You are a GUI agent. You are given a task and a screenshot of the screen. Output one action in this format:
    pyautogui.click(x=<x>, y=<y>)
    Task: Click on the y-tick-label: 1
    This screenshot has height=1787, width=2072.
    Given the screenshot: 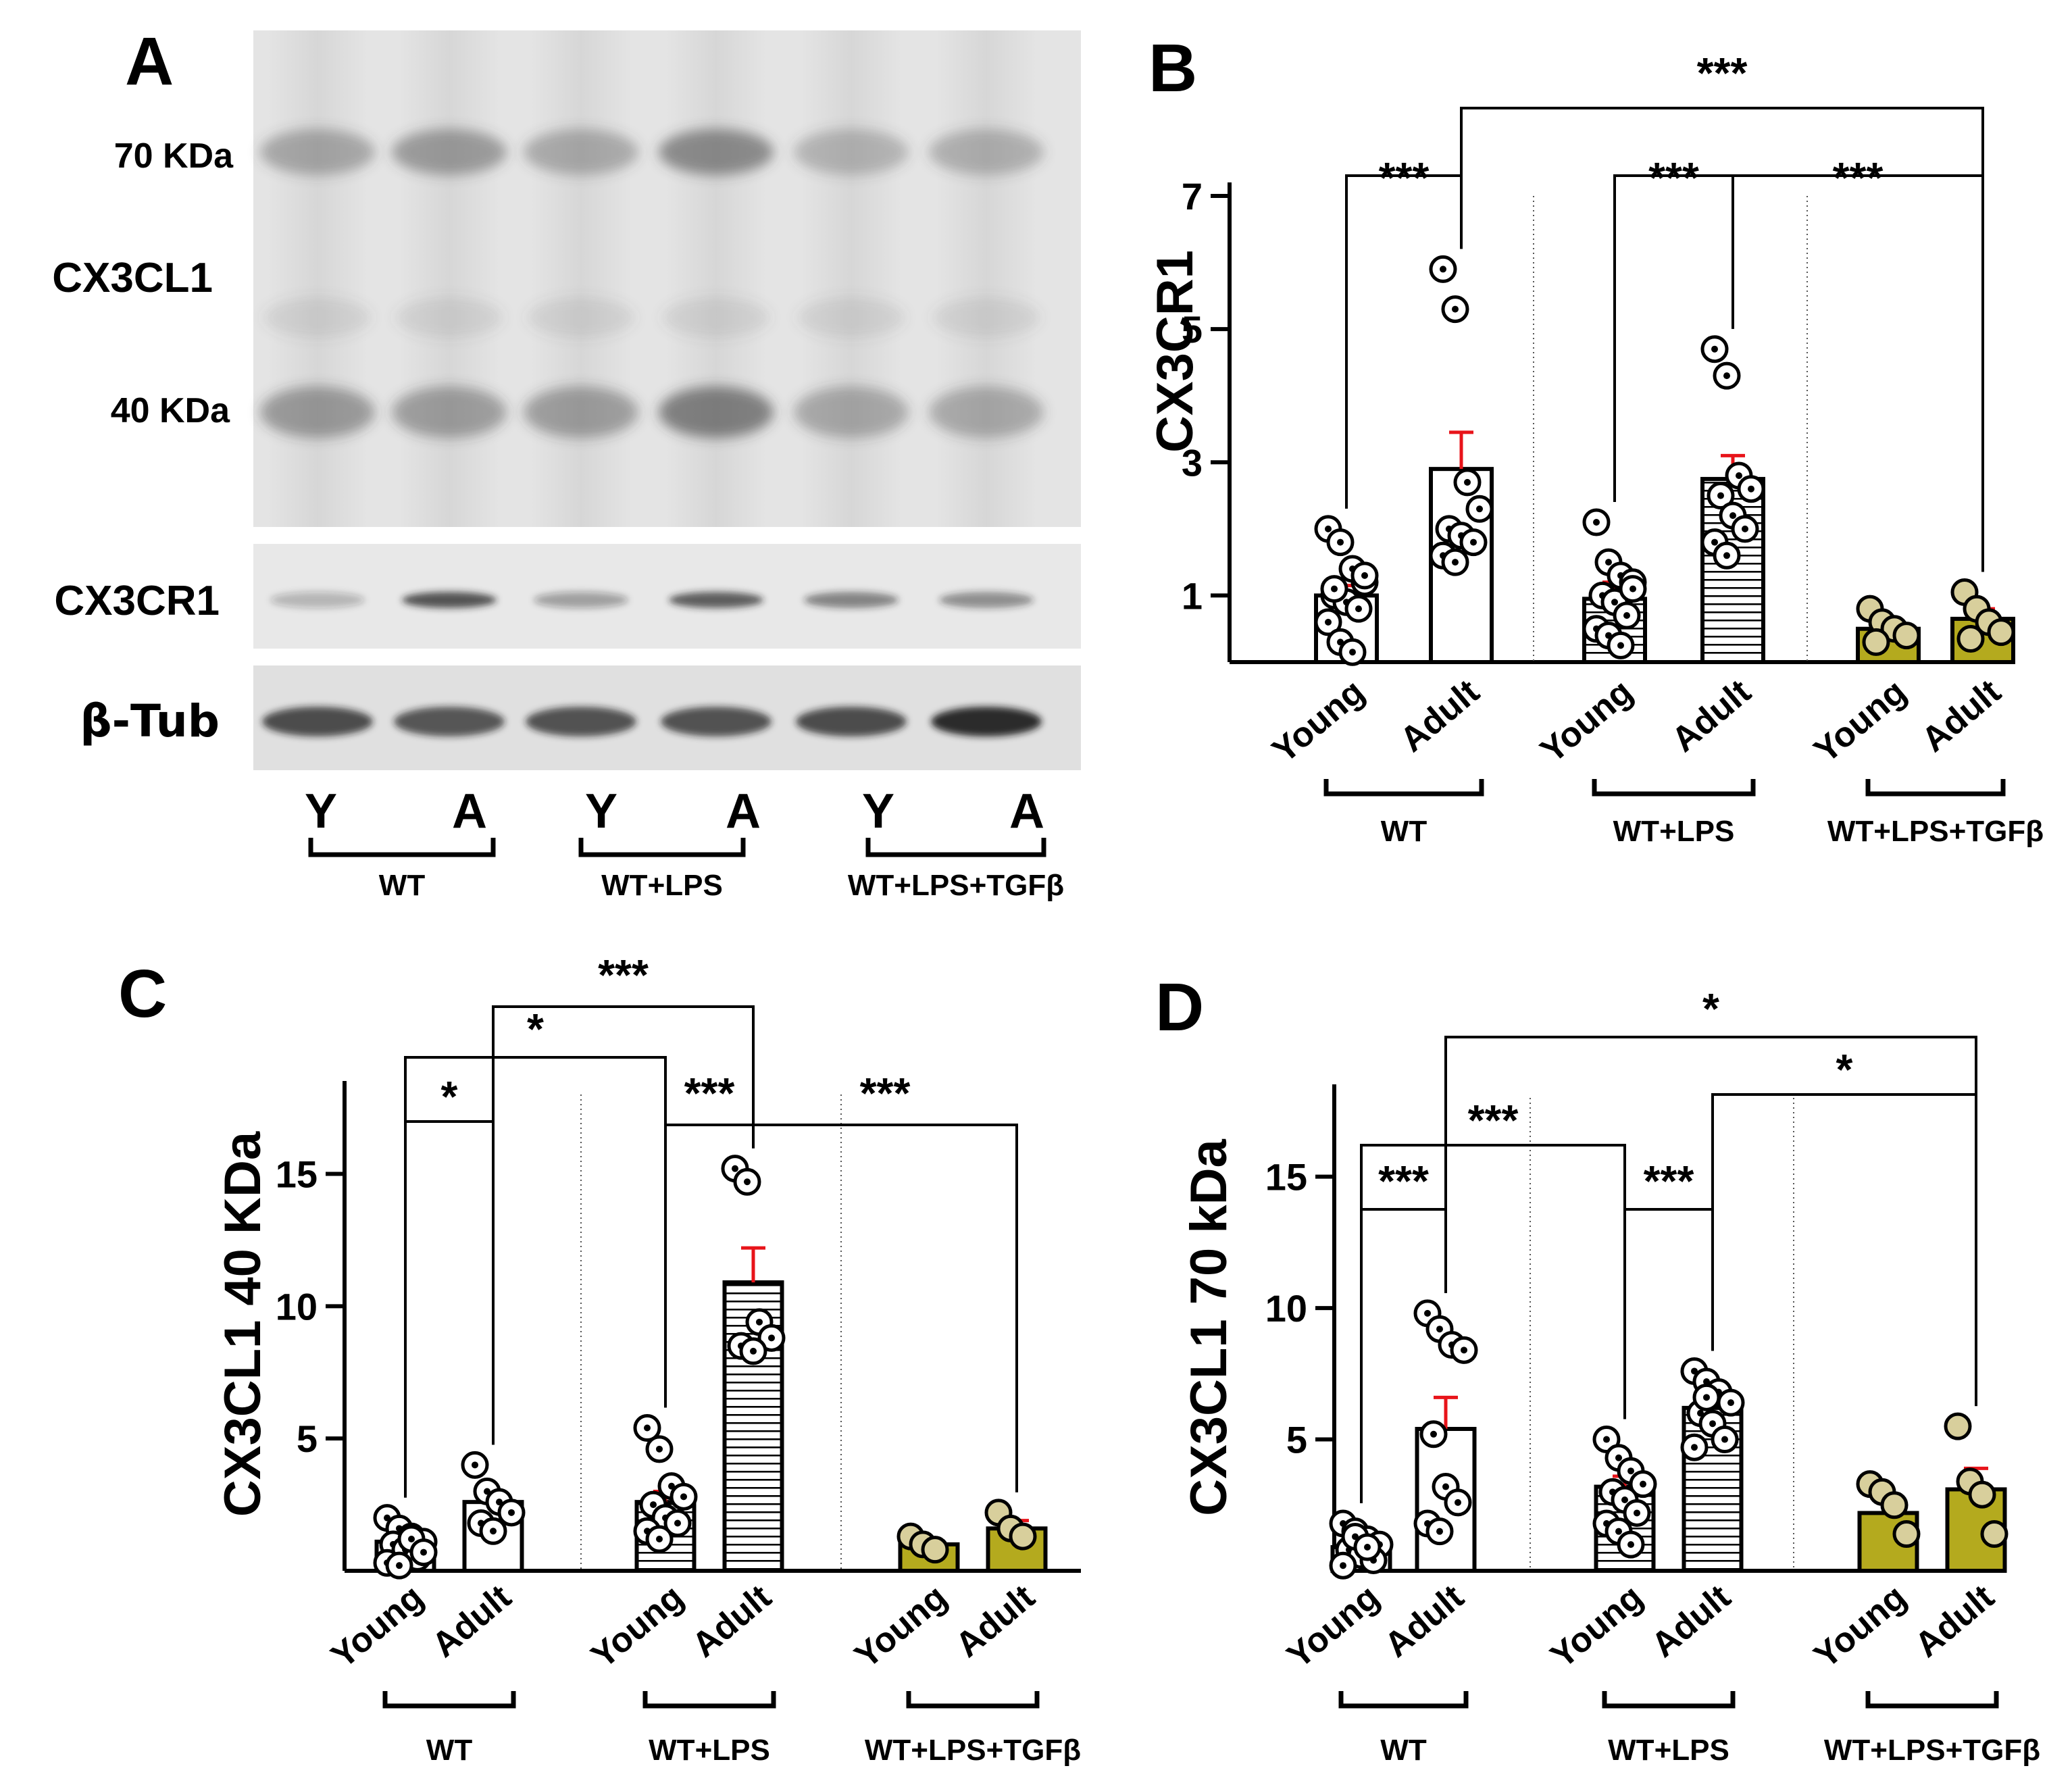 What is the action you would take?
    pyautogui.click(x=1192, y=595)
    